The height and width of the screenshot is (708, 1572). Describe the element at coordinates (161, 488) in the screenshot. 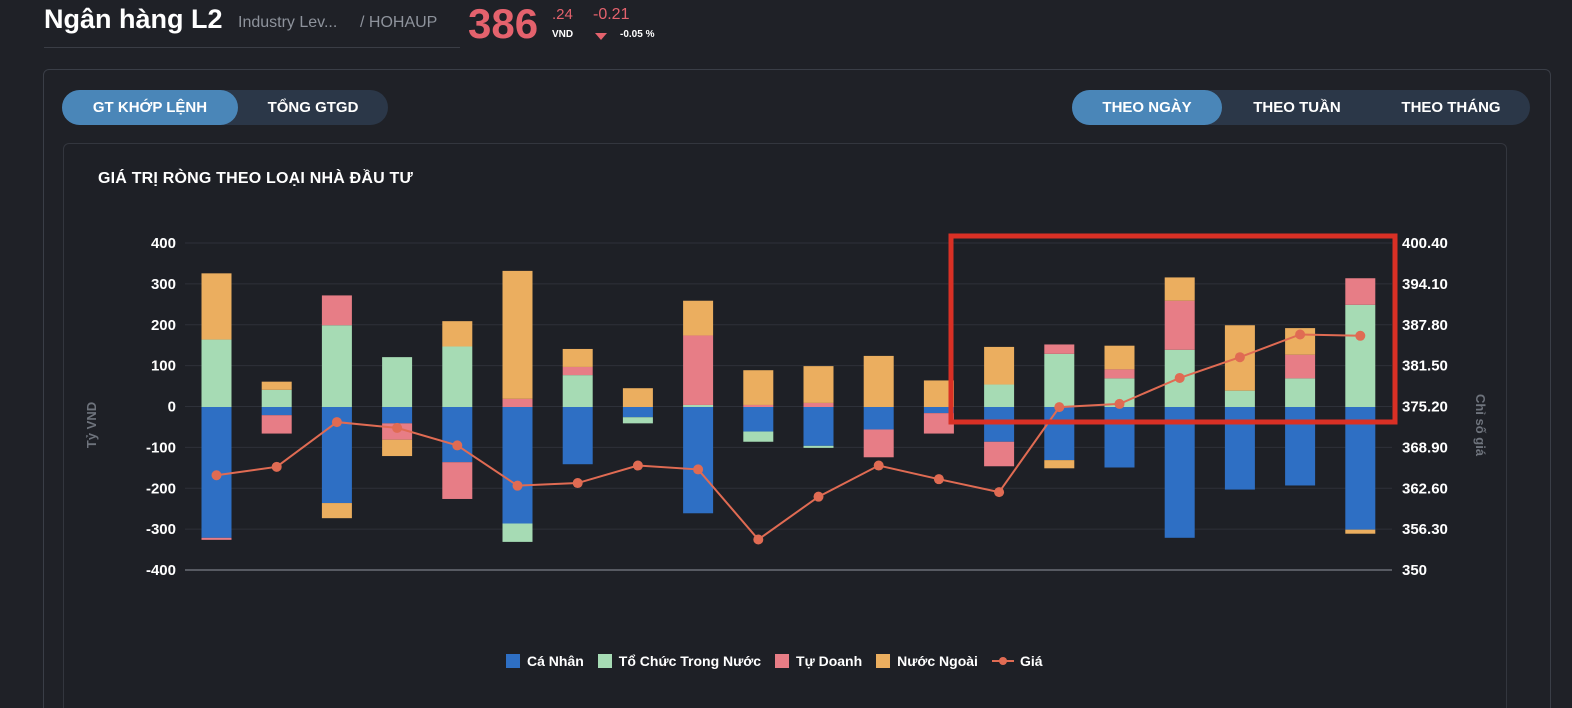

I see `y-tick-label: -200` at that location.